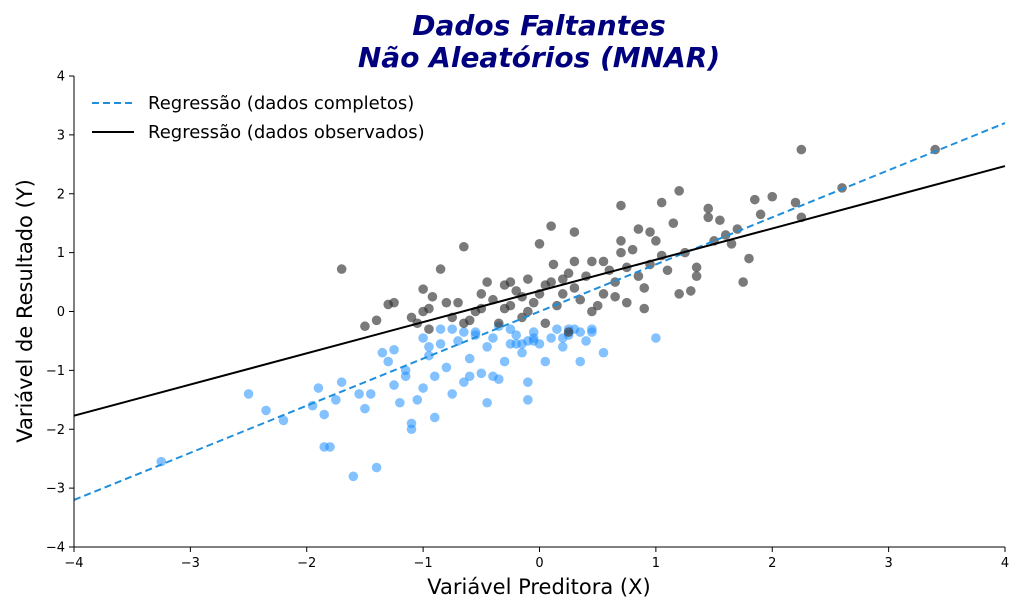 The height and width of the screenshot is (614, 1024). I want to click on x-tick-label: 0, so click(539, 563).